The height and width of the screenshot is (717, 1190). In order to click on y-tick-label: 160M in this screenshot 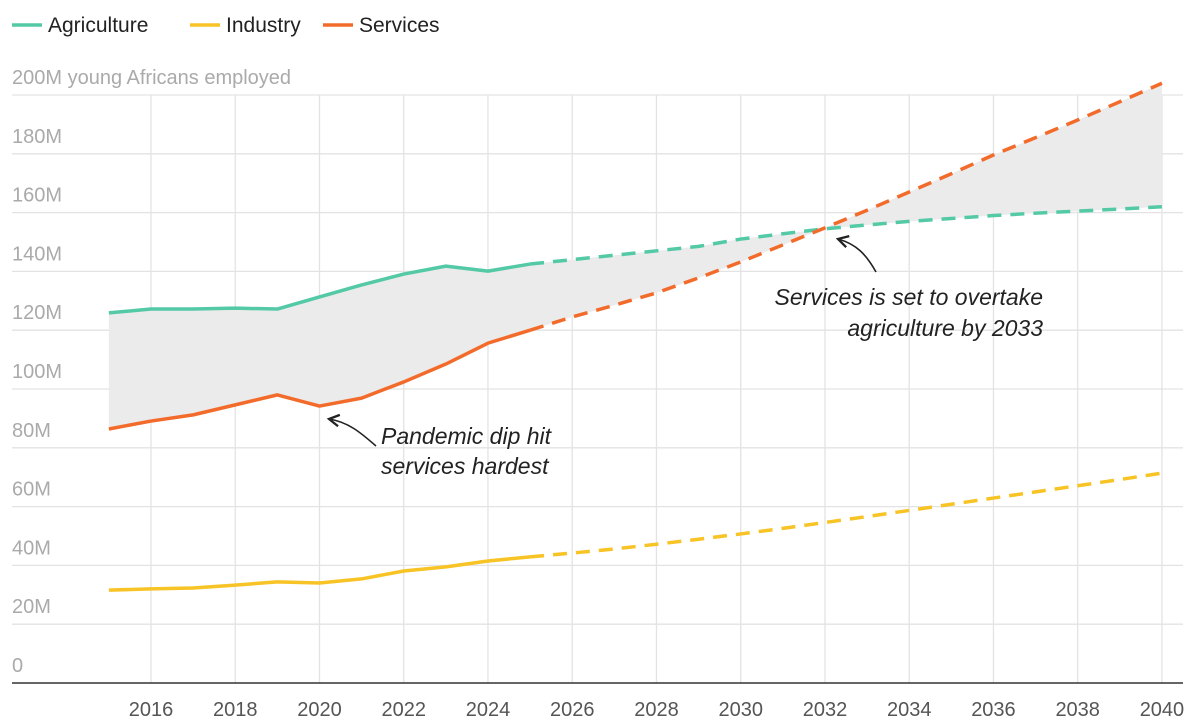, I will do `click(37, 196)`.